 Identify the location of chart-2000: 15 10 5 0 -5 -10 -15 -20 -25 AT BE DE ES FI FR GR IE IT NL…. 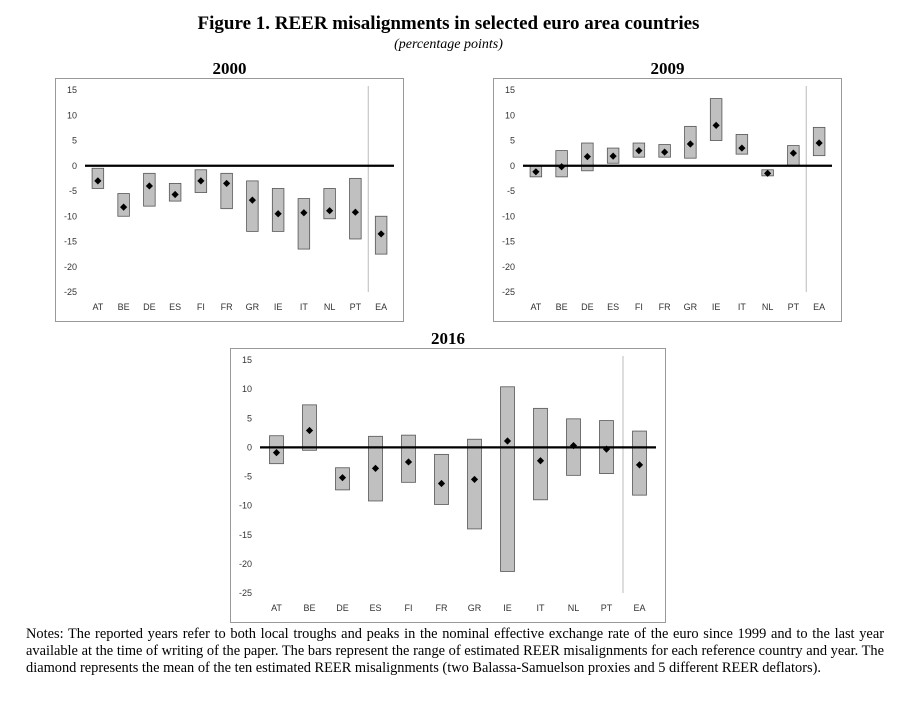
(229, 200).